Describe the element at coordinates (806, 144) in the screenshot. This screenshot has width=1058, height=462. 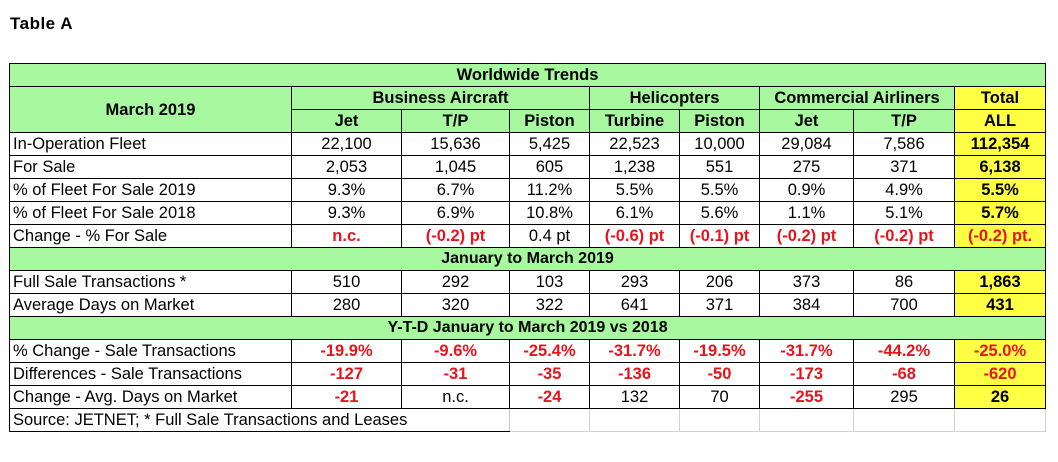
I see `table-cell: 29,084` at that location.